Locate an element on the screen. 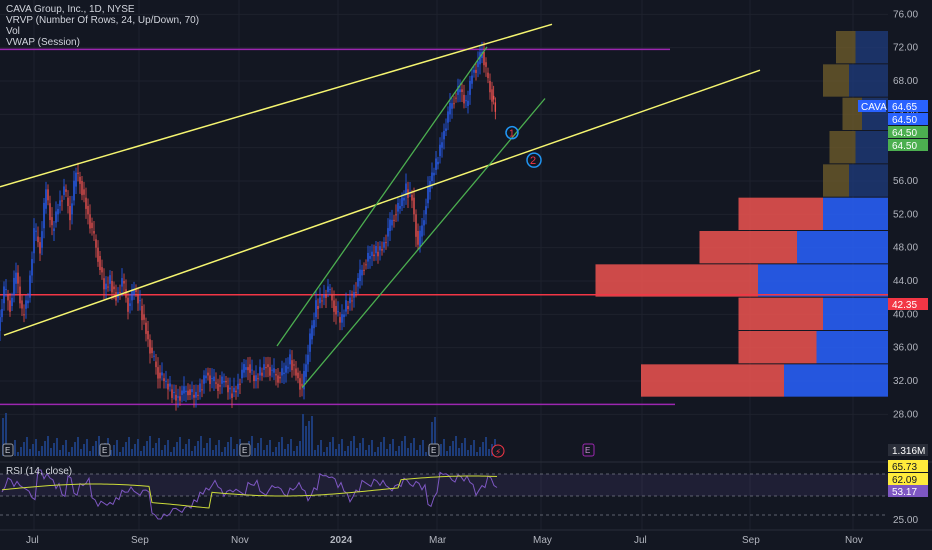  price-tick-label: 48.00 is located at coordinates (905, 248).